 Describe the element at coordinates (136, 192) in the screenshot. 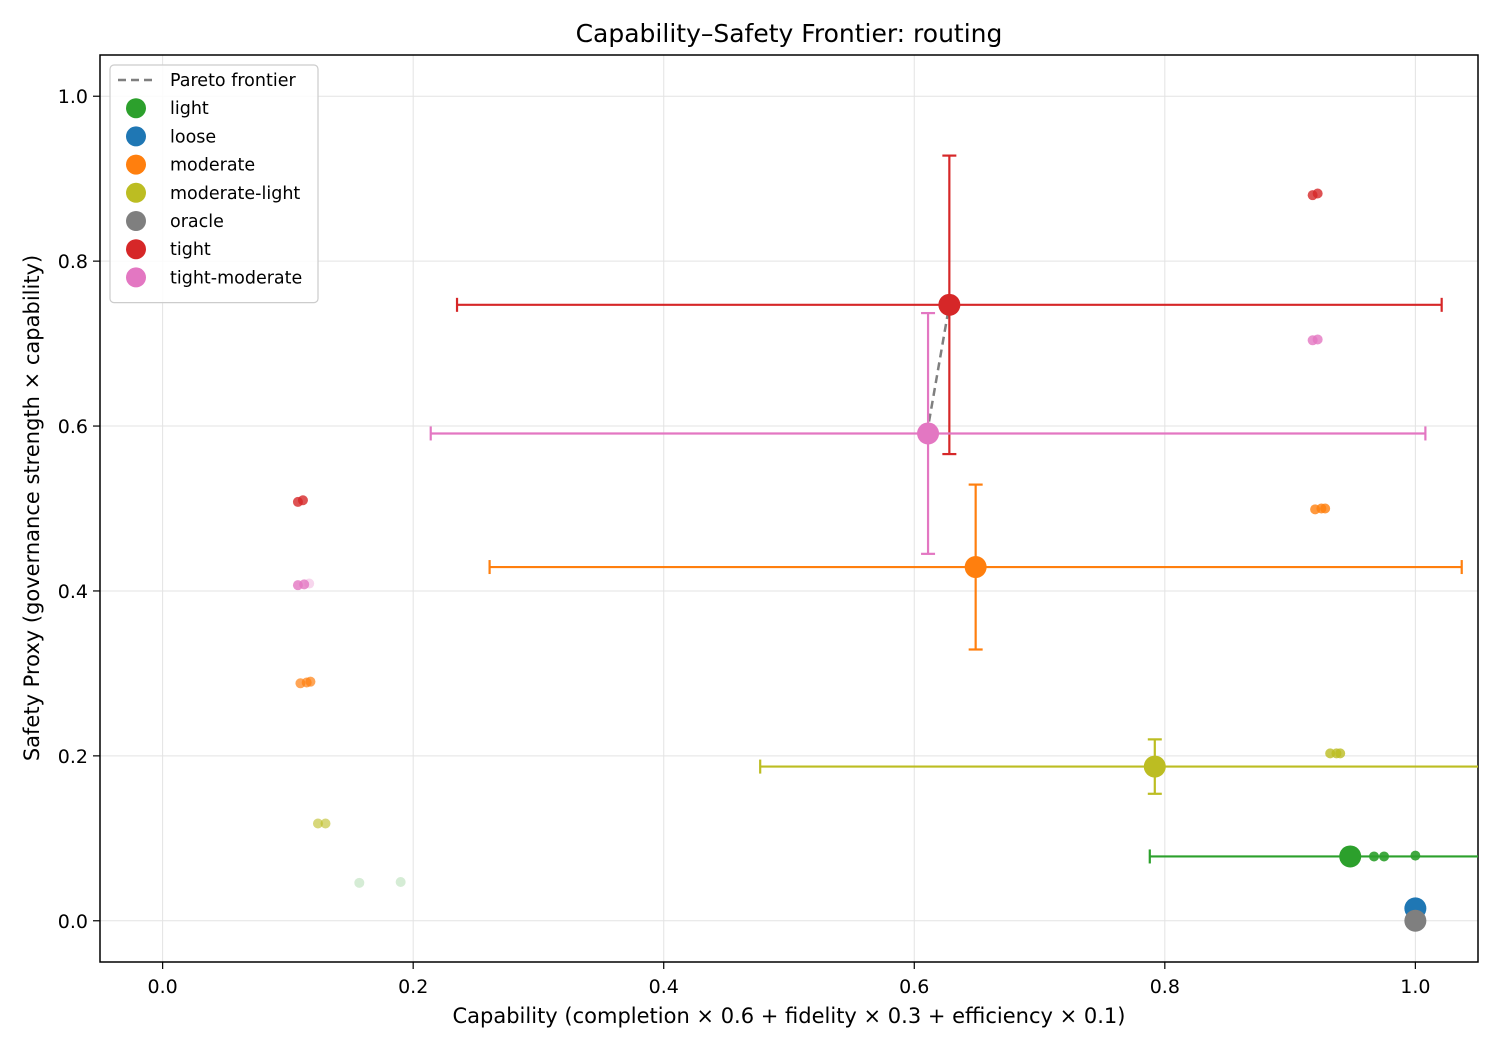

I see `legend-swatch-moderate-light` at that location.